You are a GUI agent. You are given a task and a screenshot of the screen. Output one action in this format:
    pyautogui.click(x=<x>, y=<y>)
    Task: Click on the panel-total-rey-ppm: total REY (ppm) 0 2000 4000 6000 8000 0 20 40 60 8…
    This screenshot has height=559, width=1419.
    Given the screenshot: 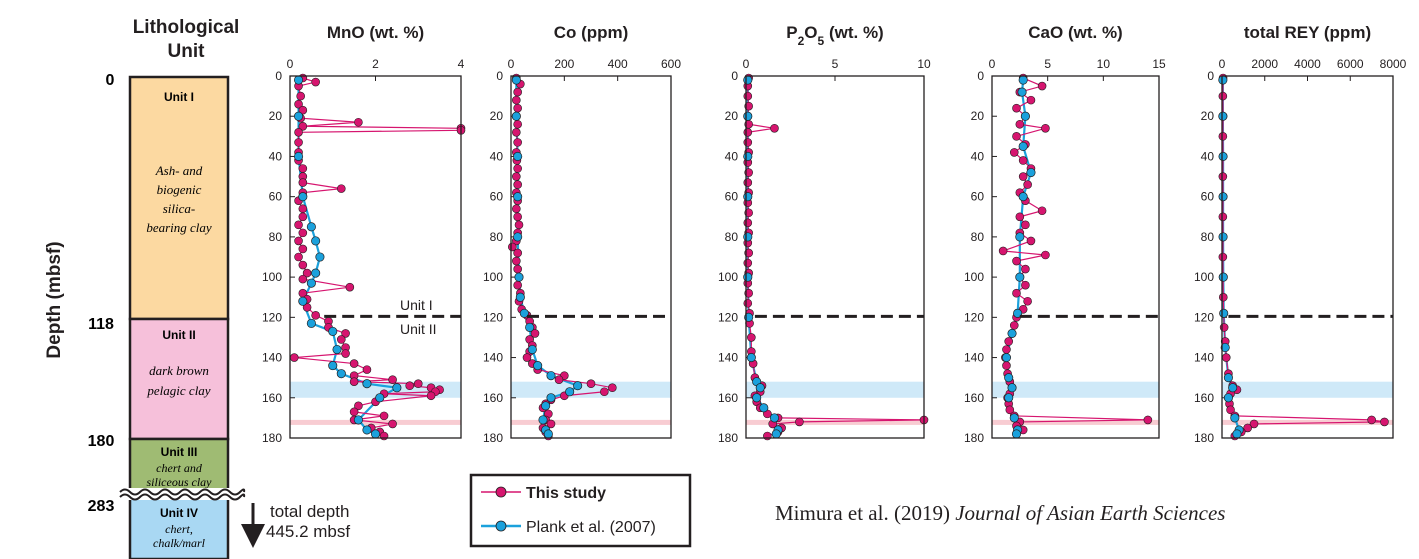 What is the action you would take?
    pyautogui.click(x=1300, y=234)
    